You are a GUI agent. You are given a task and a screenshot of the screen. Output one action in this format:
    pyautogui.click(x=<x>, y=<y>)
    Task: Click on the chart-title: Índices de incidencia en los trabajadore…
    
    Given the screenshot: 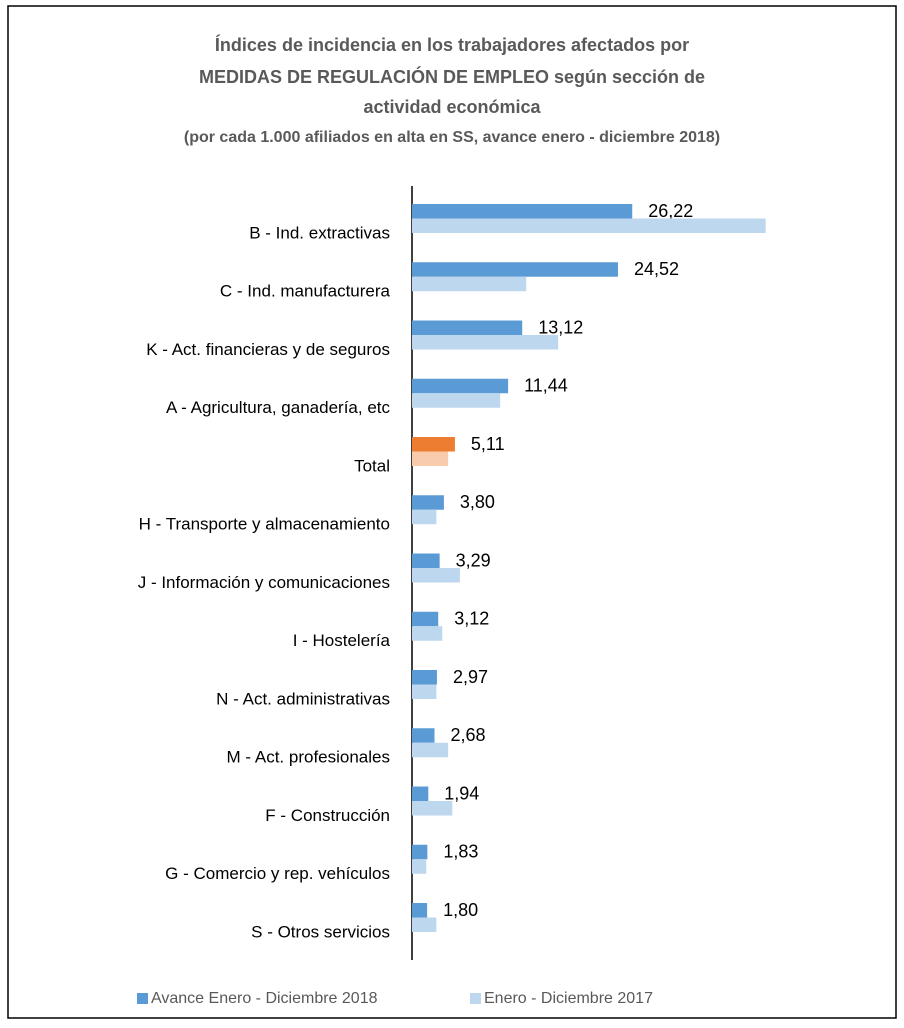 What is the action you would take?
    pyautogui.click(x=452, y=44)
    